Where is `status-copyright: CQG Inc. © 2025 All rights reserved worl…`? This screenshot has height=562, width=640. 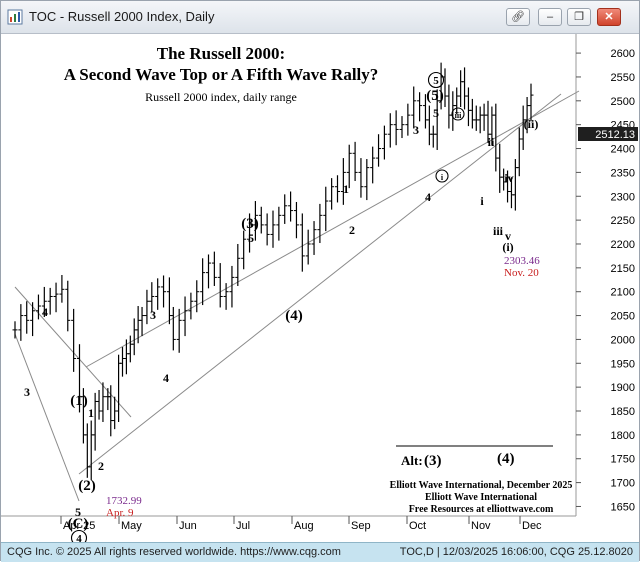 status-copyright: CQG Inc. © 2025 All rights reserved worl… is located at coordinates (174, 552).